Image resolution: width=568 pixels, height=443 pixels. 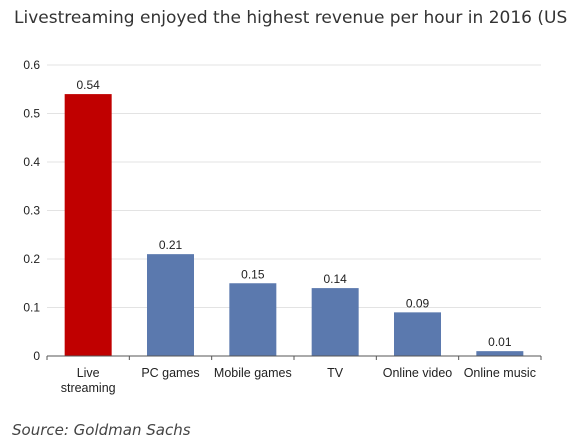 What do you see at coordinates (253, 373) in the screenshot?
I see `x-tick-label: Mobile games` at bounding box center [253, 373].